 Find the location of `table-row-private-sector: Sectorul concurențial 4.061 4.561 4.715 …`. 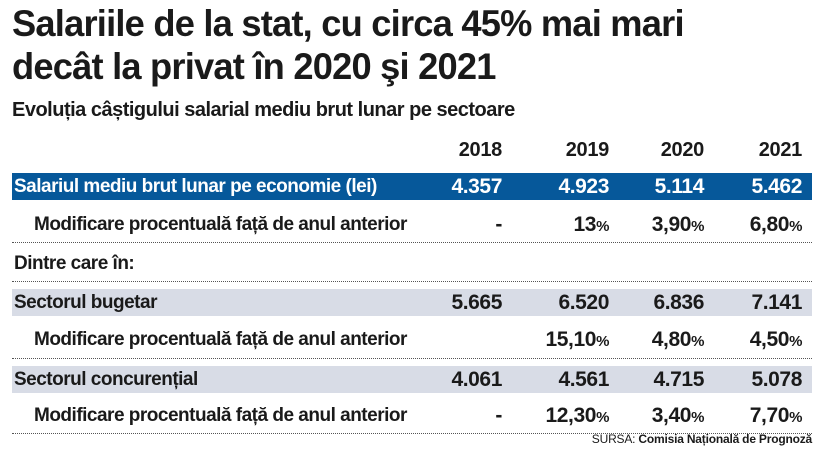

table-row-private-sector: Sectorul concurențial 4.061 4.561 4.715 … is located at coordinates (412, 379).